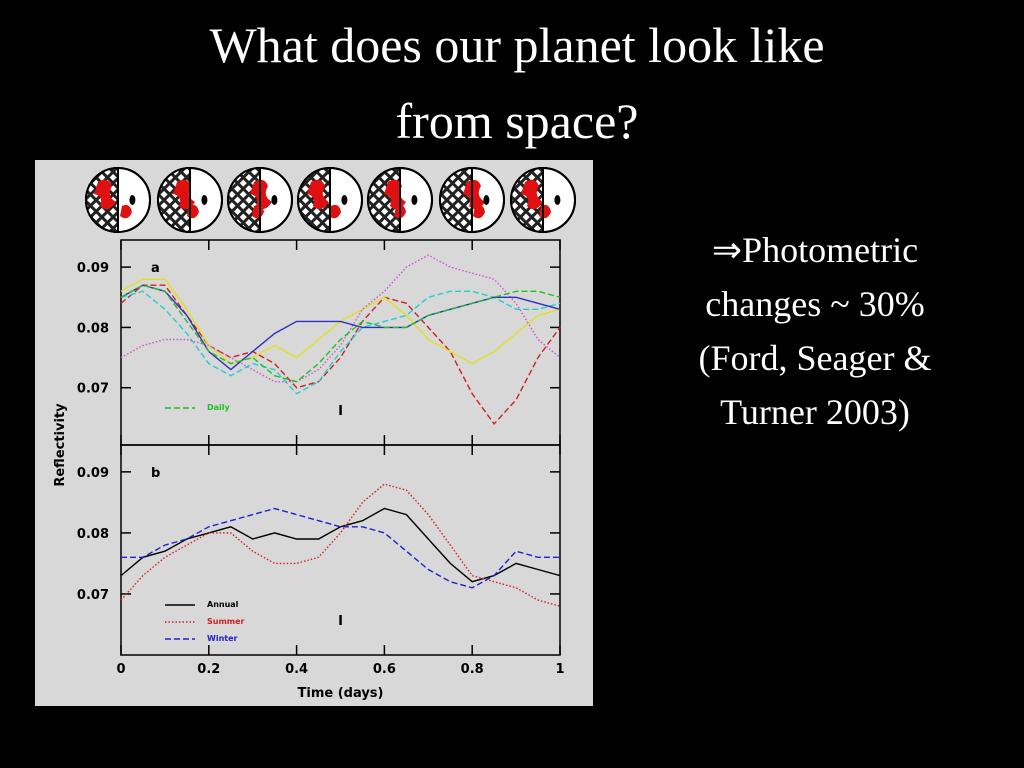  What do you see at coordinates (472, 669) in the screenshot?
I see `x-tick-label: 0.8` at bounding box center [472, 669].